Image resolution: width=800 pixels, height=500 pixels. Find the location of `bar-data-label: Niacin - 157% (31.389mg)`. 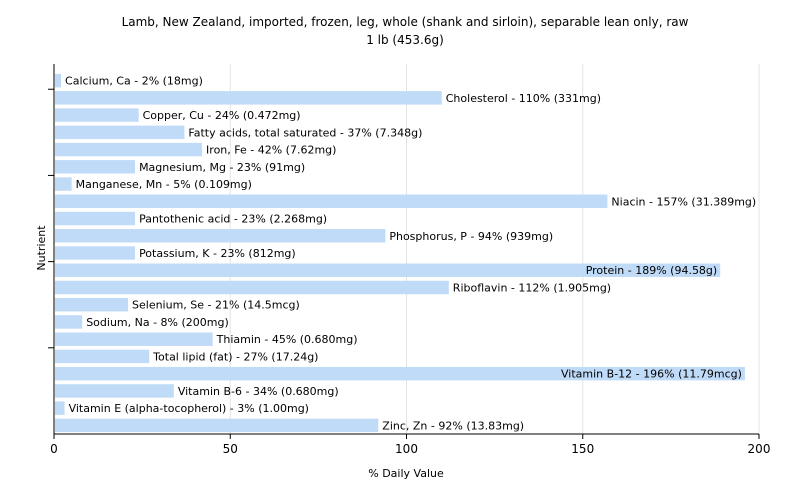

bar-data-label: Niacin - 157% (31.389mg) is located at coordinates (683, 201).